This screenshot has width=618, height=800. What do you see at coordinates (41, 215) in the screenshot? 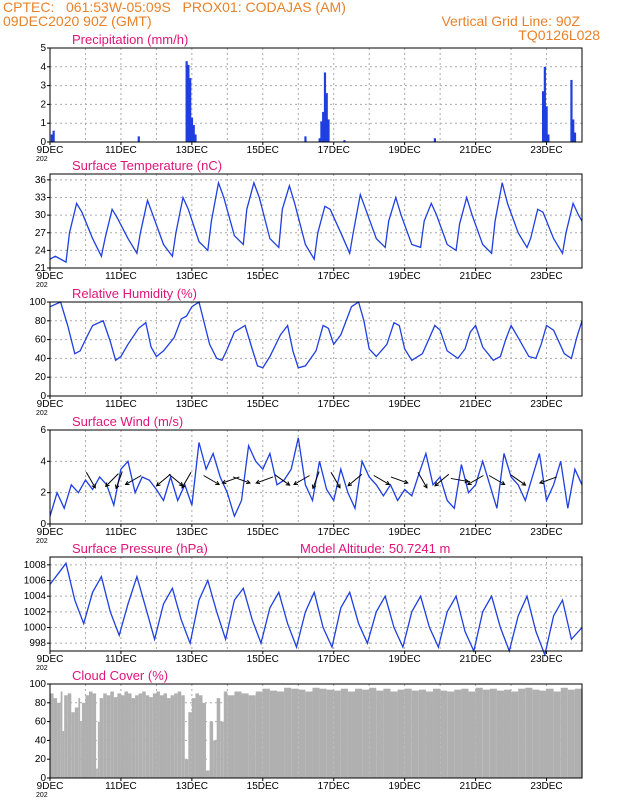
I see `ytick-label: 30` at bounding box center [41, 215].